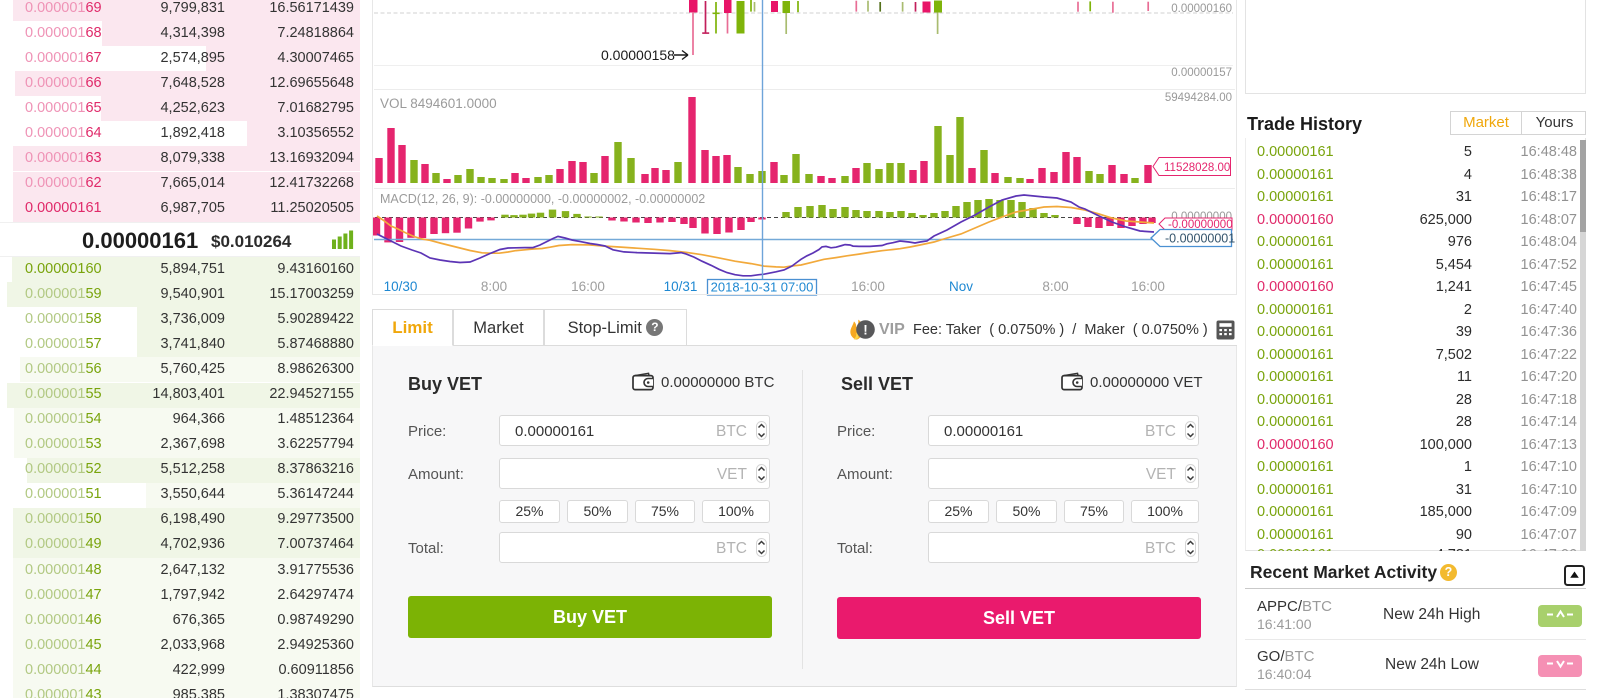  I want to click on svg-text: -0.00000000, so click(1200, 225).